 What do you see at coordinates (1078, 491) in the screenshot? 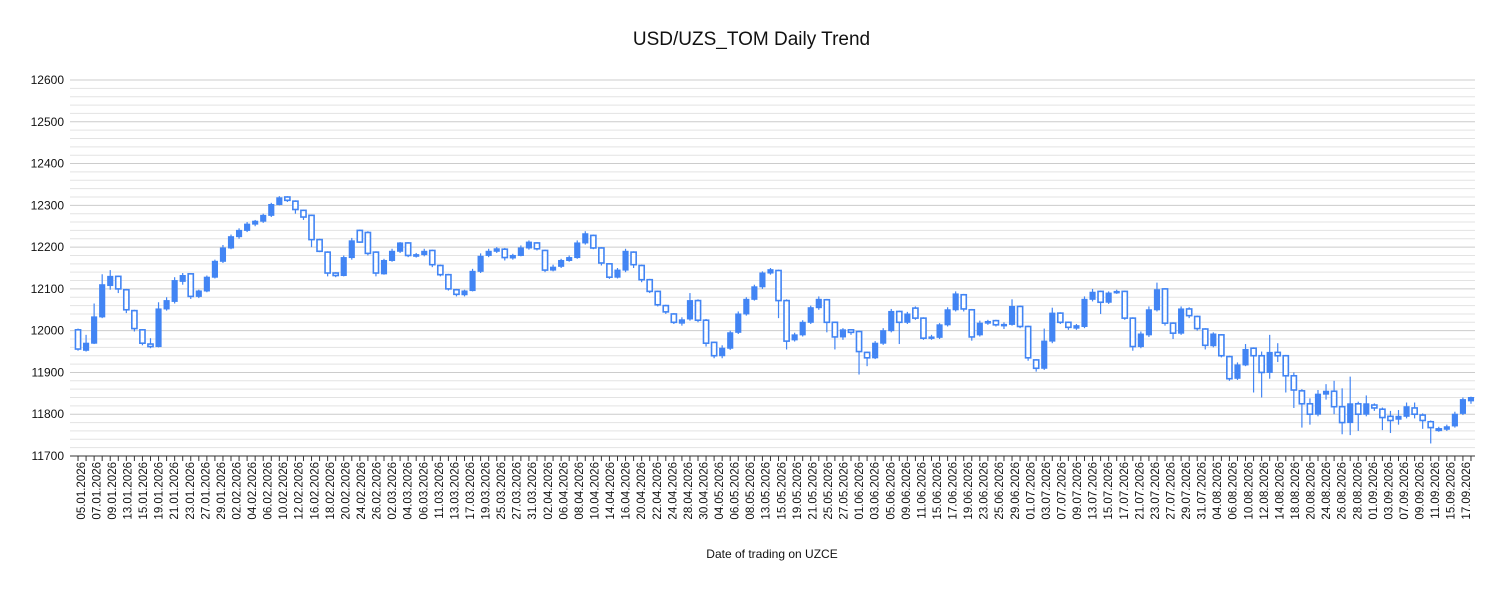
I see `x-tick-label: 09.07.2026` at bounding box center [1078, 491].